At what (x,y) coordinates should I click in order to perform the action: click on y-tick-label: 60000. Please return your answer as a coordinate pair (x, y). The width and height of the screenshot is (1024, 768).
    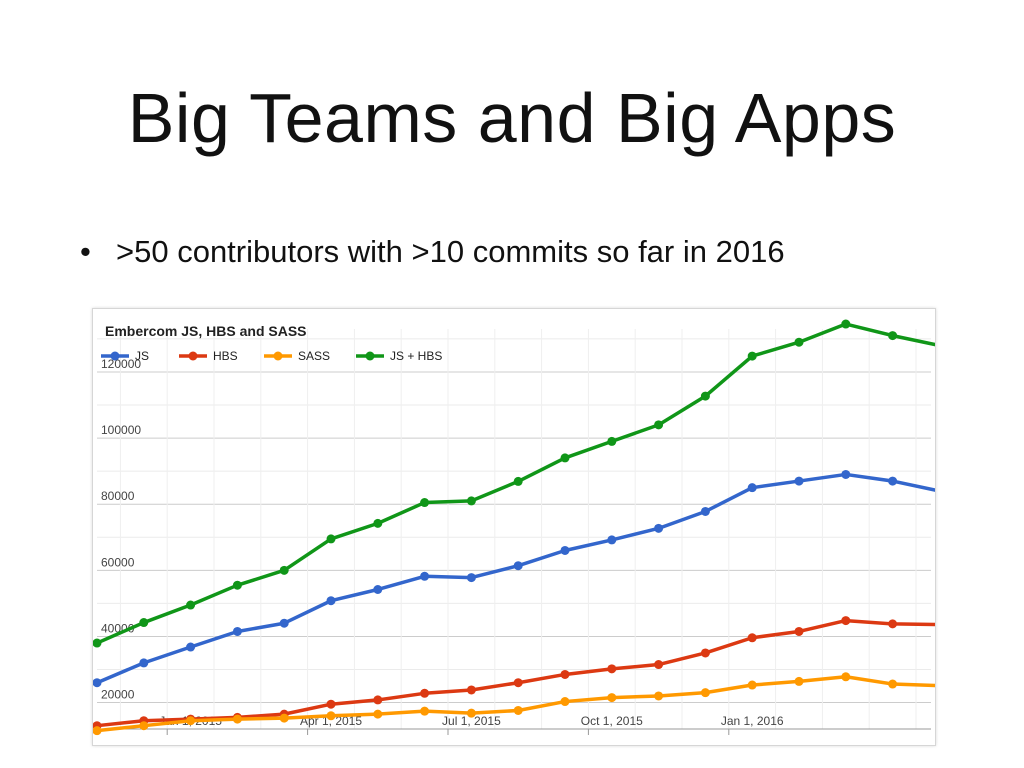
    Looking at the image, I should click on (118, 562).